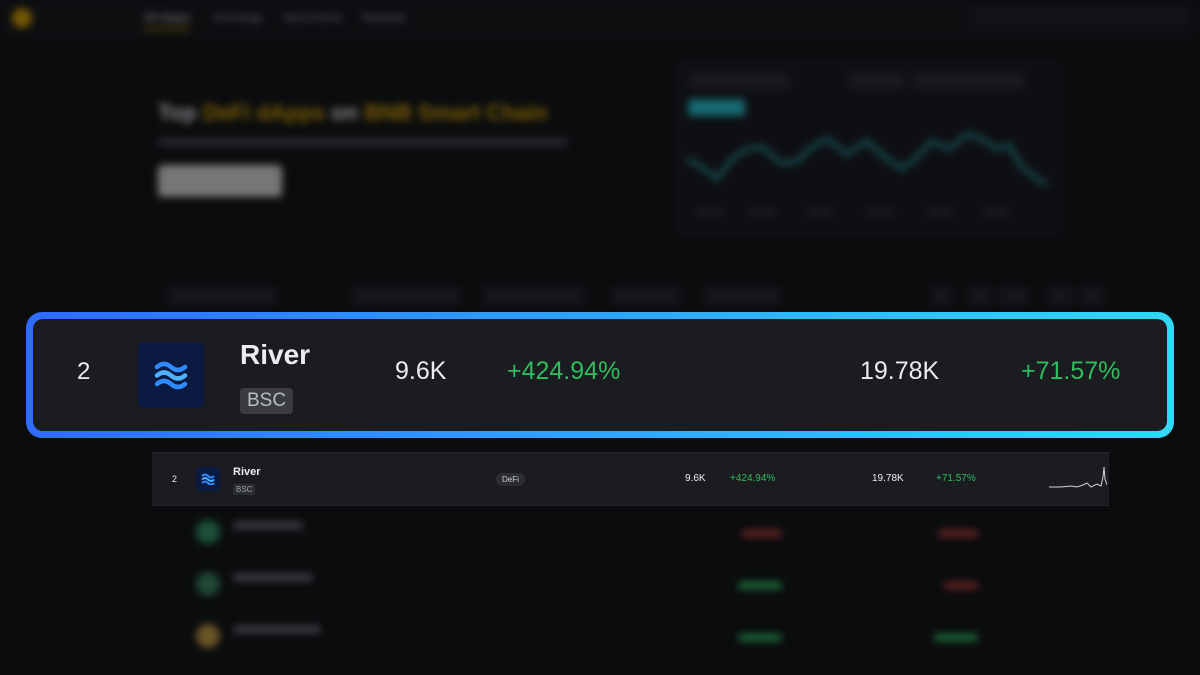 Image resolution: width=1200 pixels, height=675 pixels. I want to click on overview-chart-card: ▆▆▆▆, so click(869, 148).